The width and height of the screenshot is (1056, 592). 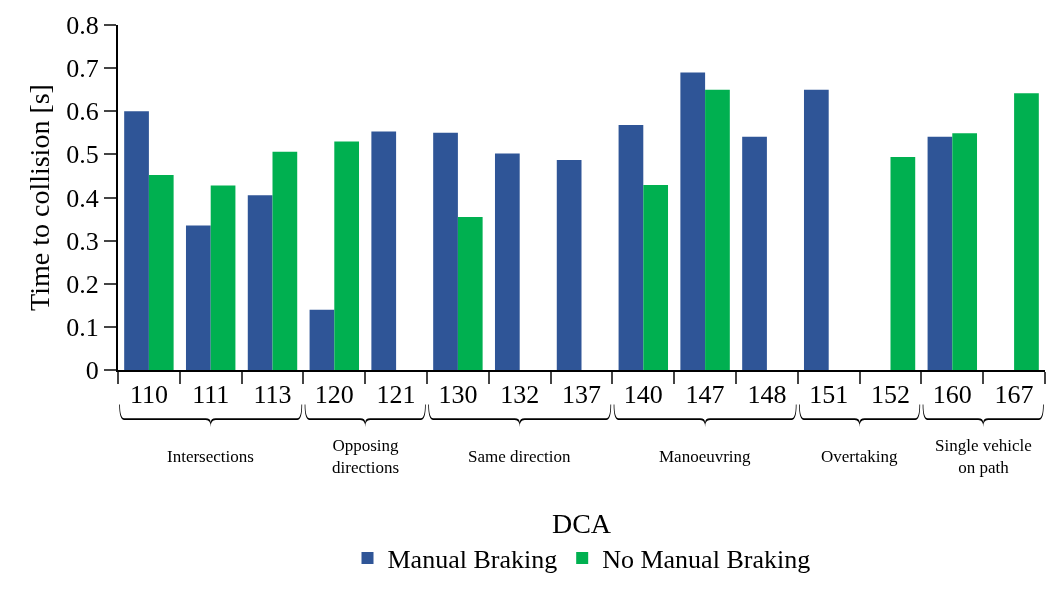 What do you see at coordinates (581, 523) in the screenshot?
I see `x-axis-title: DCA` at bounding box center [581, 523].